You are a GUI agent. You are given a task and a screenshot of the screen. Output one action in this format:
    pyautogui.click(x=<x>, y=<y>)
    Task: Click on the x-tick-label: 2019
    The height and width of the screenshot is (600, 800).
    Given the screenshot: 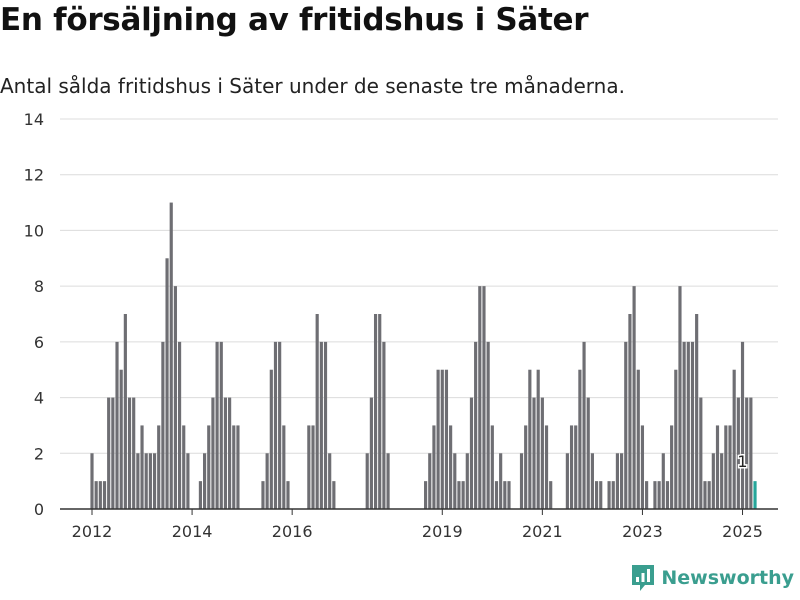 What is the action you would take?
    pyautogui.click(x=442, y=531)
    